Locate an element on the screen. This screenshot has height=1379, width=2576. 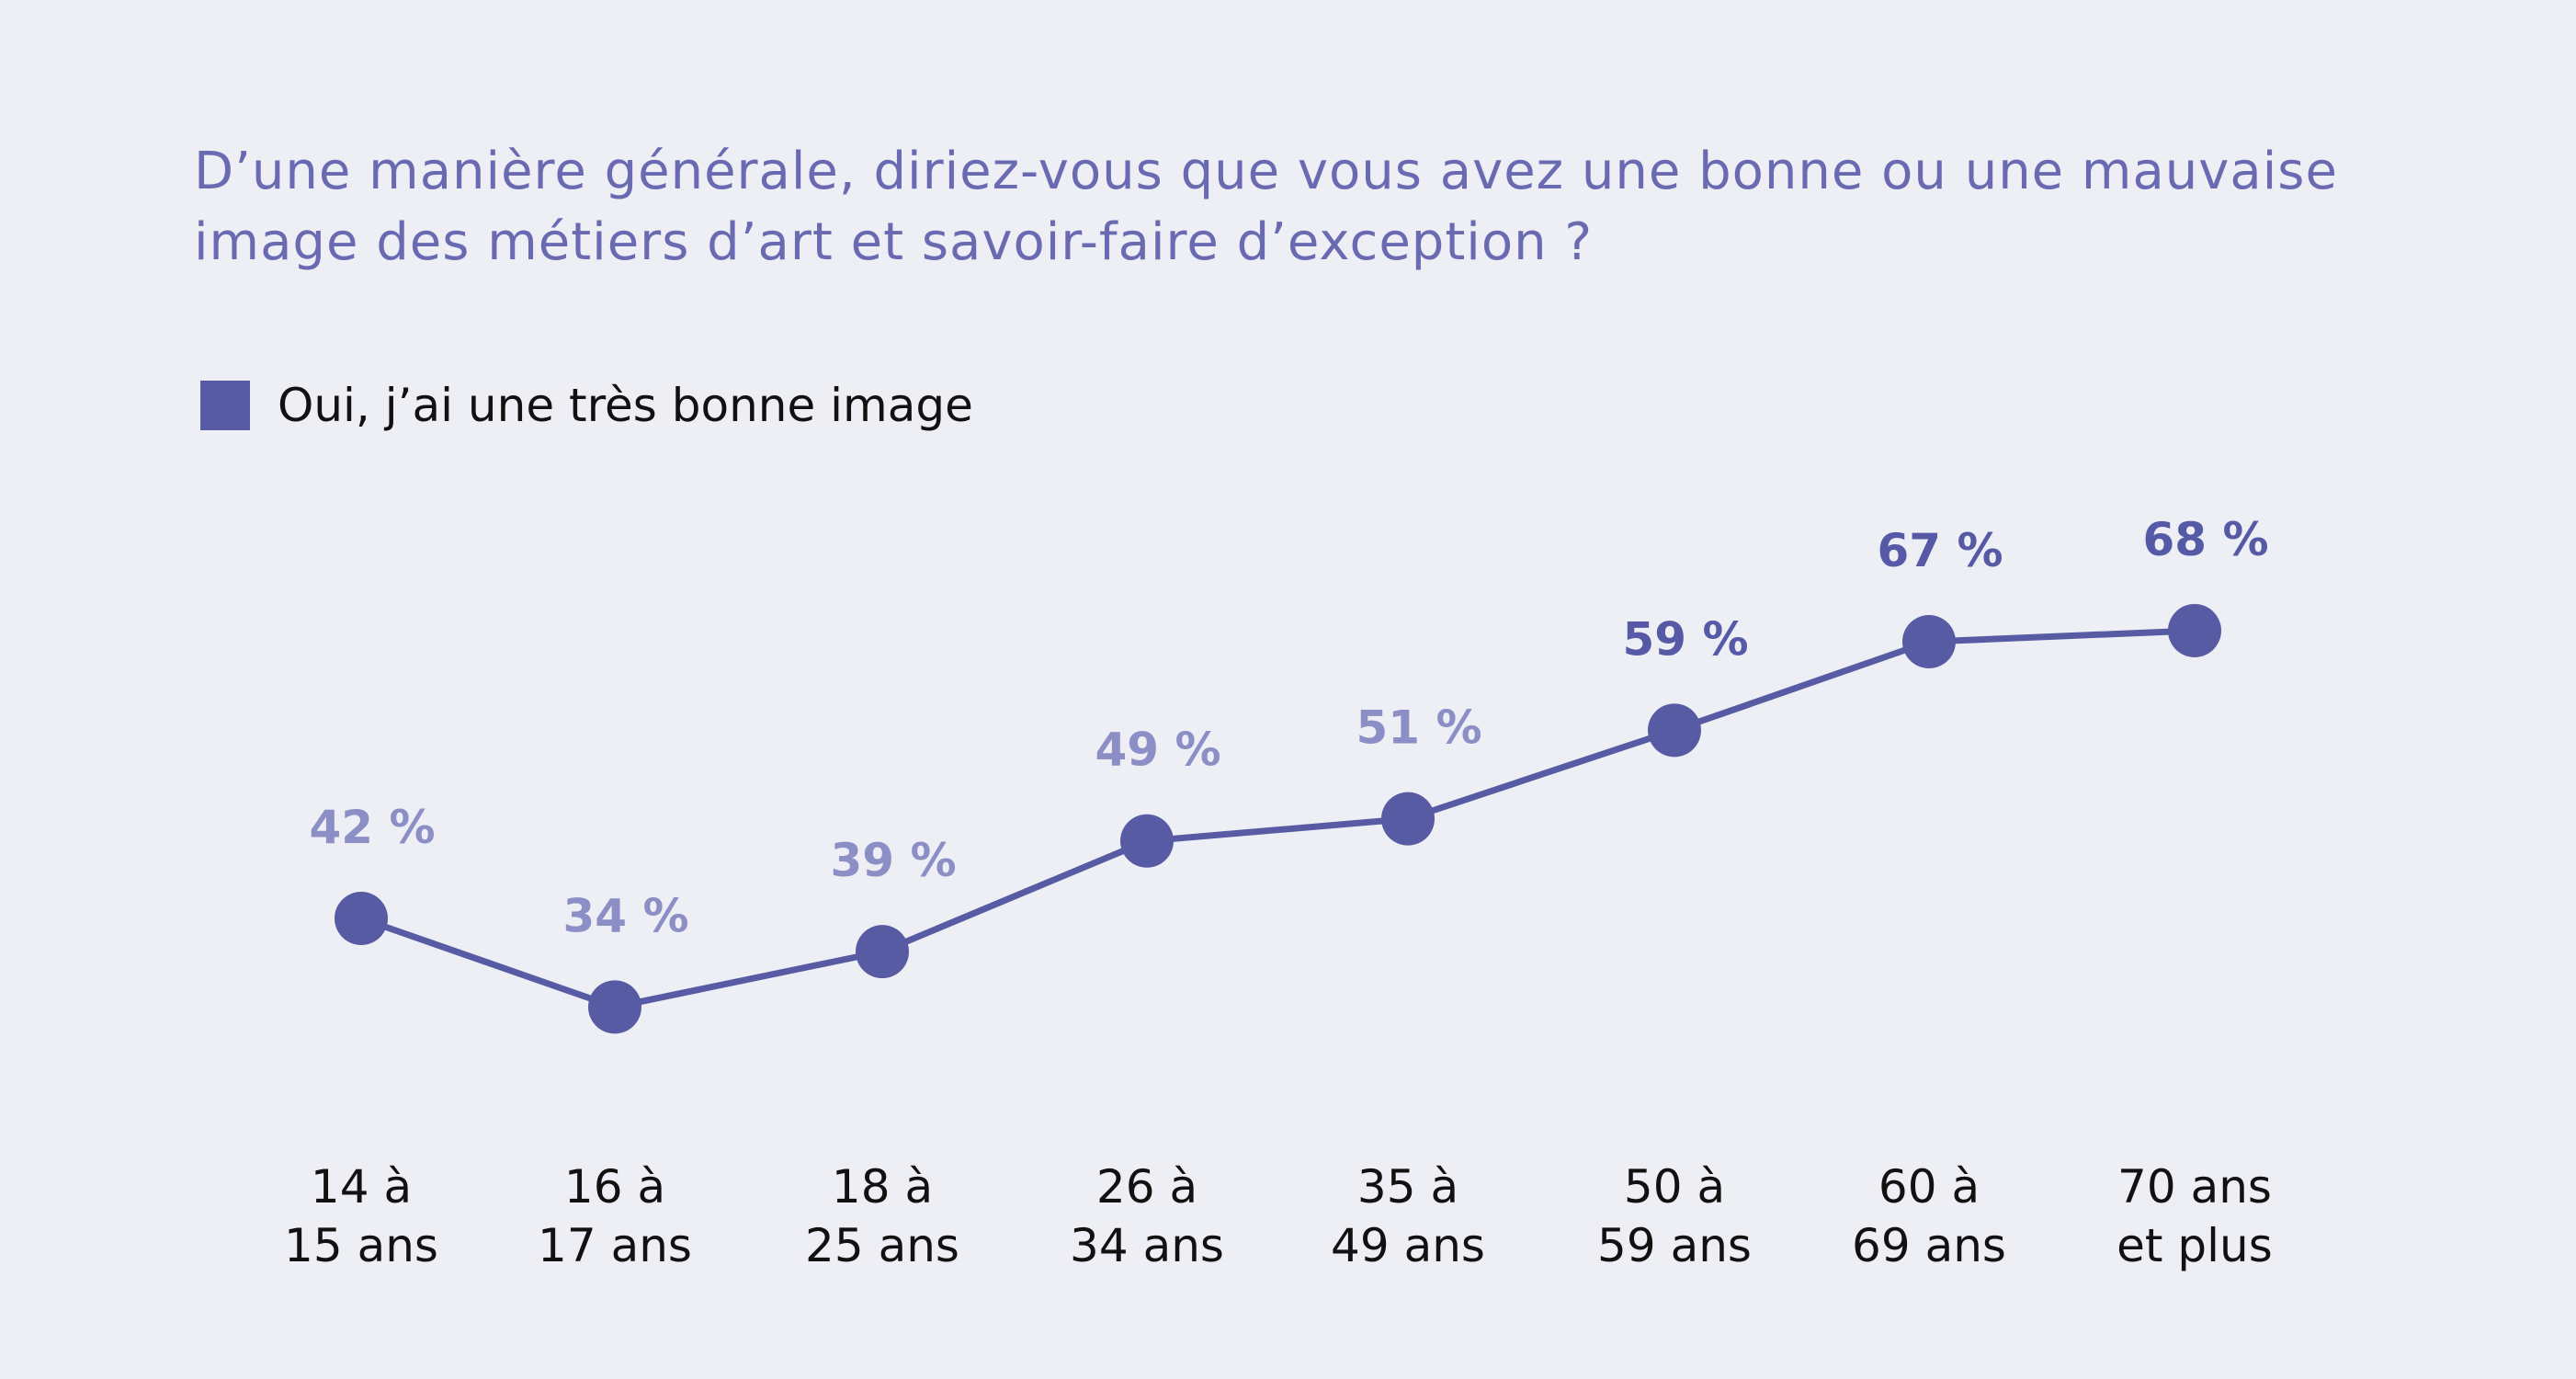
data-label: 59 % is located at coordinates (1685, 639).